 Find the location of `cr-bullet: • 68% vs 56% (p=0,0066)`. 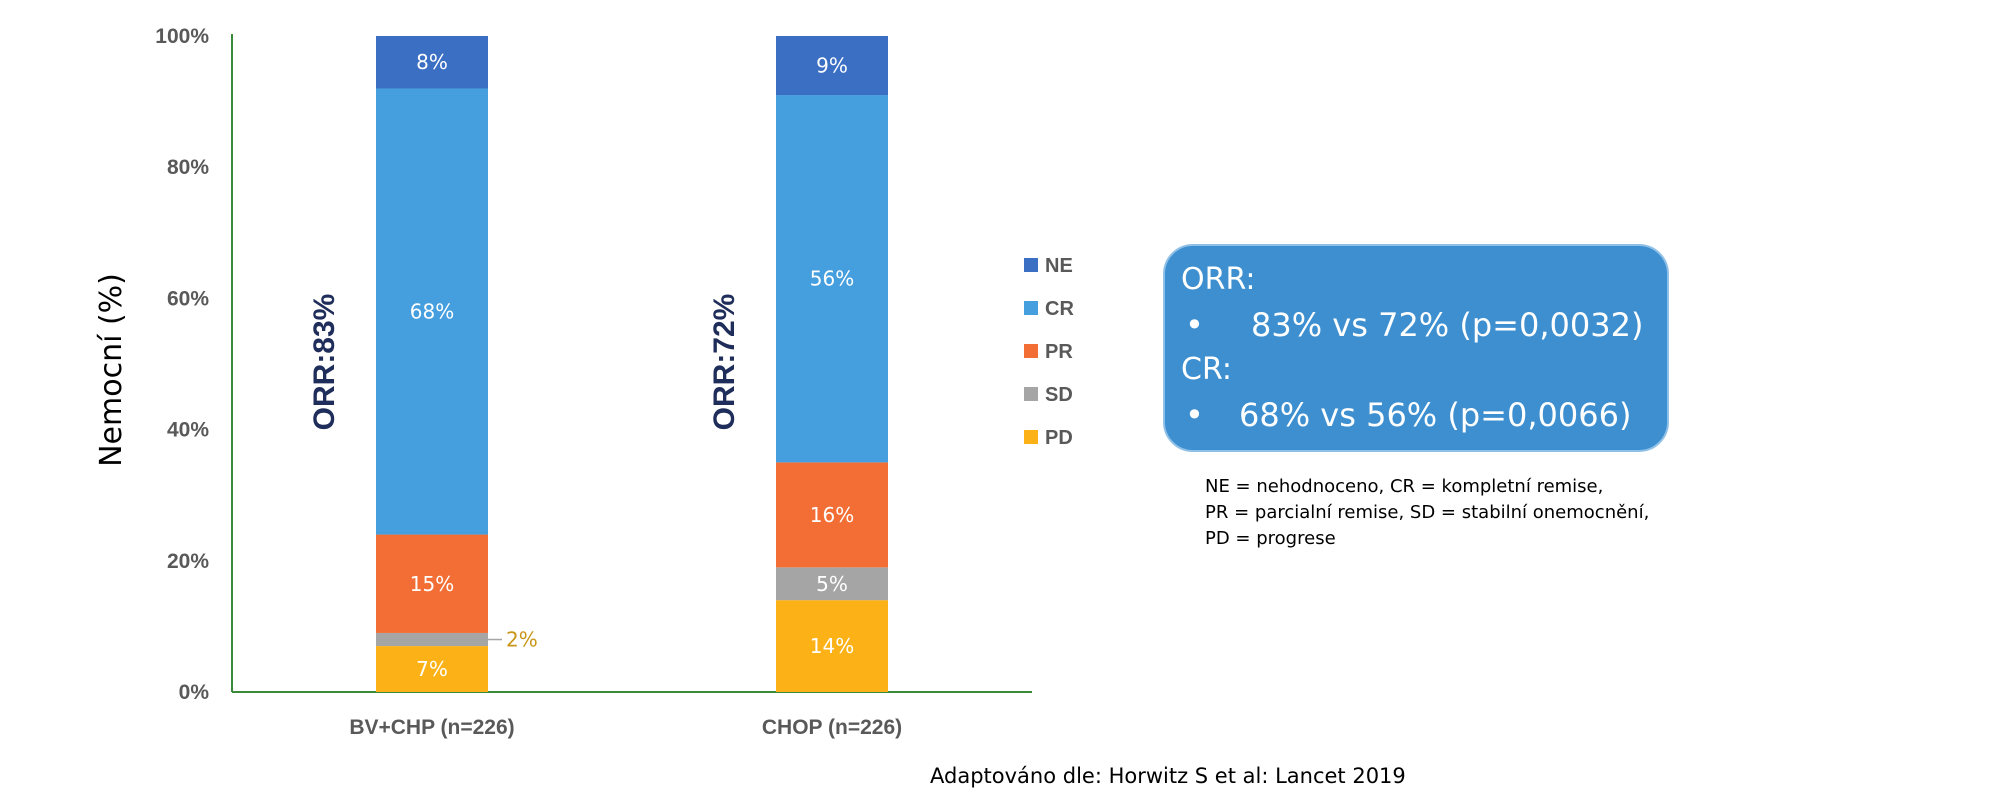

cr-bullet: • 68% vs 56% (p=0,0066) is located at coordinates (1416, 415).